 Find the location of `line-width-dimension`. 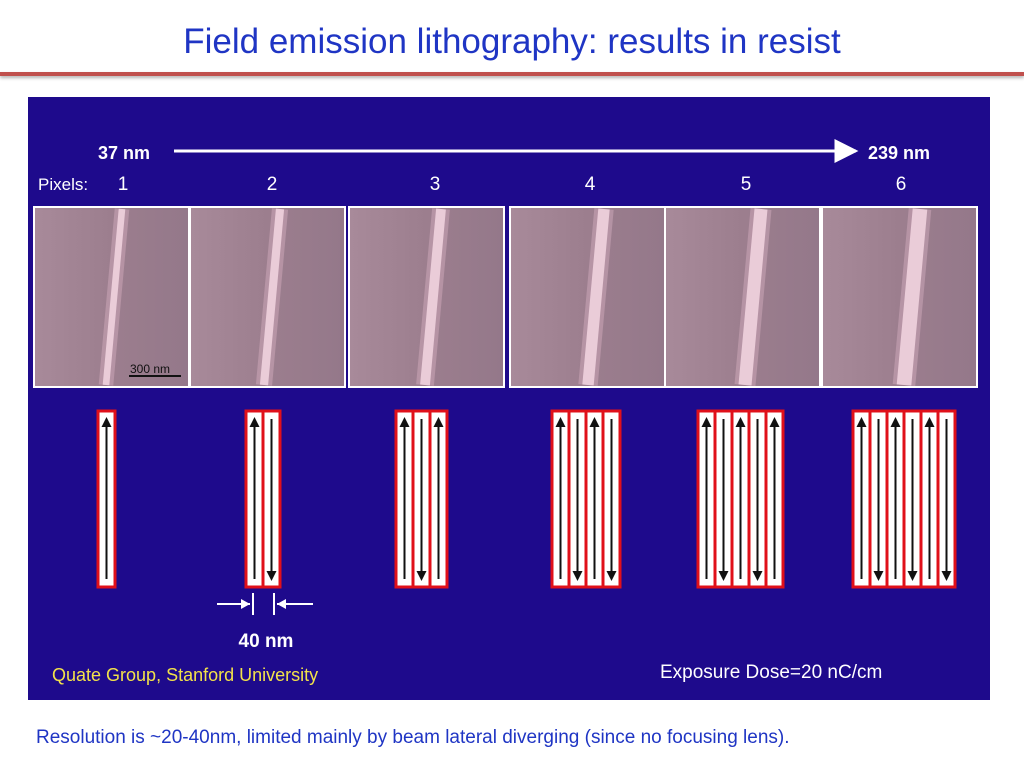

line-width-dimension is located at coordinates (265, 604).